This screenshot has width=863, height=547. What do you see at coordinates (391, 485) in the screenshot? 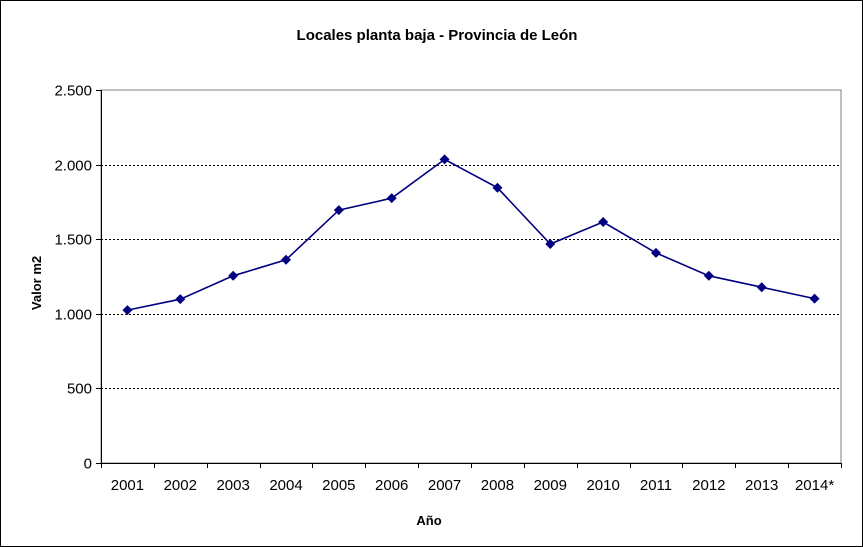
I see `x-tick-label: 2006` at bounding box center [391, 485].